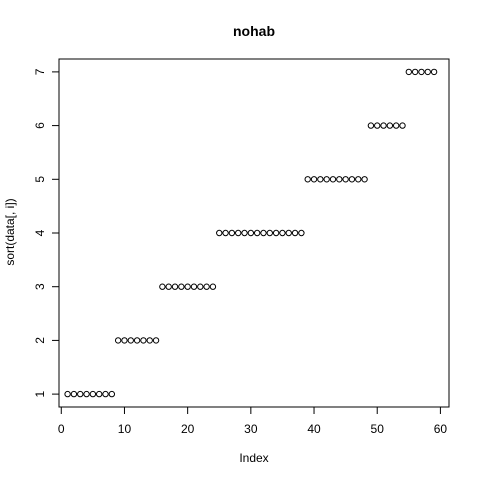 The height and width of the screenshot is (480, 480). I want to click on y-tick-label: 1, so click(40, 393).